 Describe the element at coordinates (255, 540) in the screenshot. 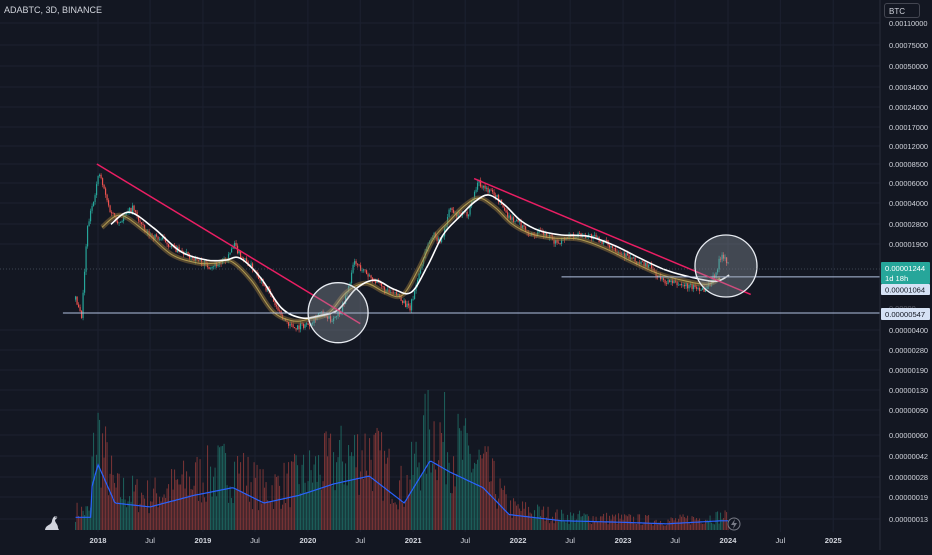

I see `x-tick-label: Jul` at that location.